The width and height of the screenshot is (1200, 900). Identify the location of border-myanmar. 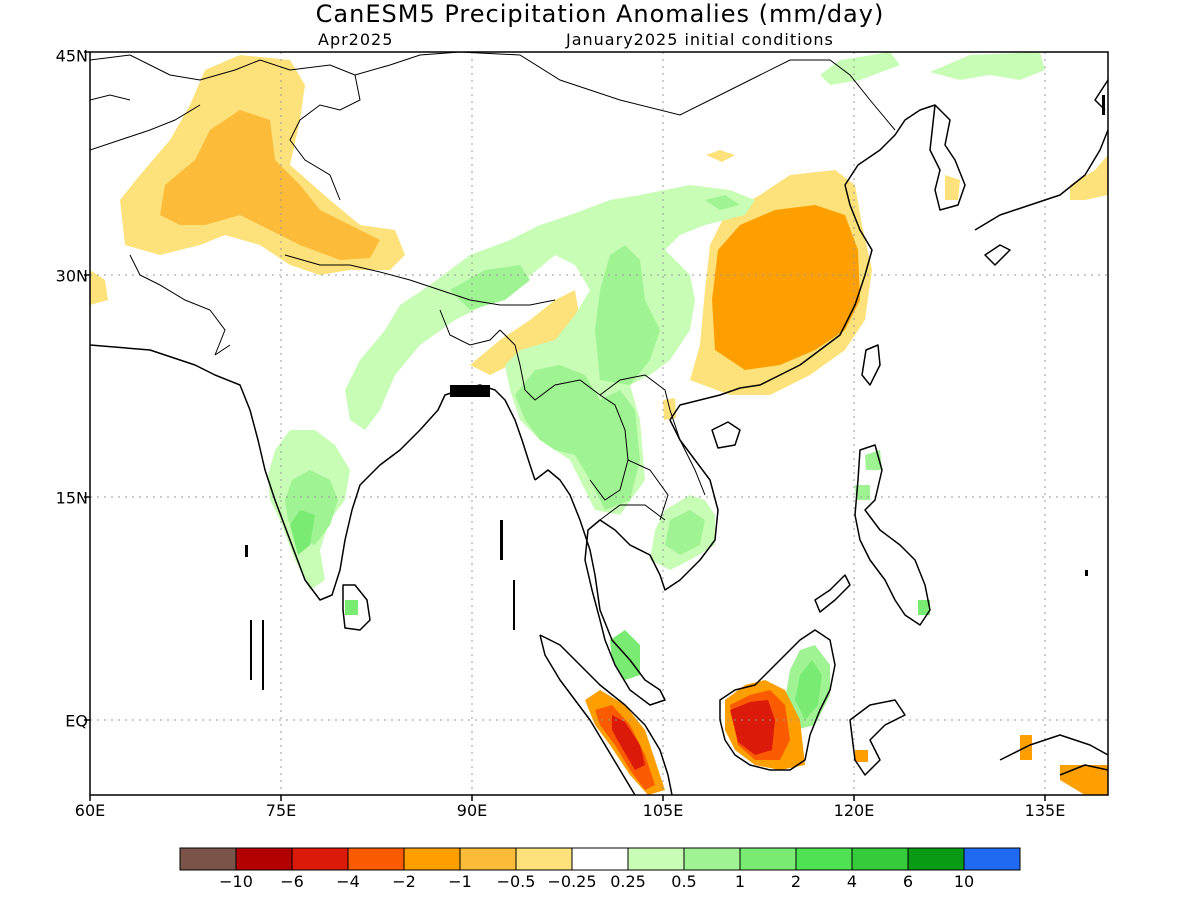
(564, 415).